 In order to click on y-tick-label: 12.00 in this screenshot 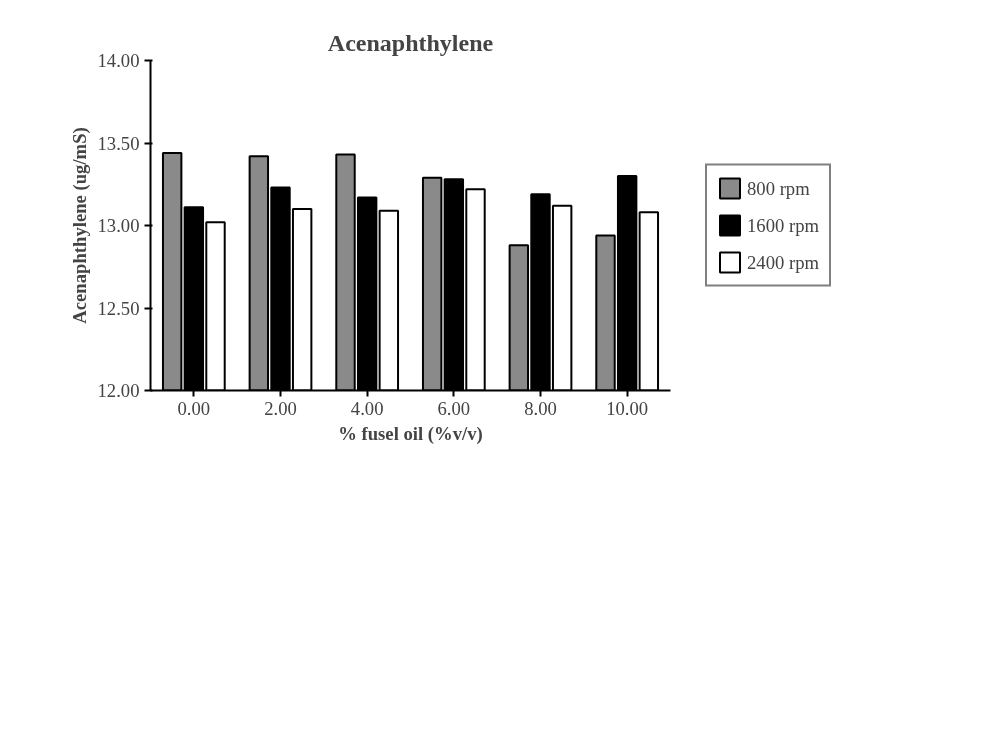, I will do `click(118, 390)`.